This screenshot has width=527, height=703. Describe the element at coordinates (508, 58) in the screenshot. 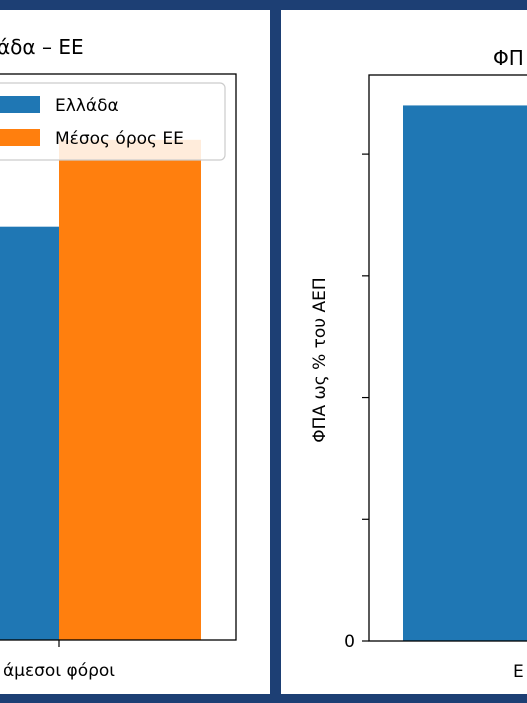

I see `right-chart-title: ΦΠ` at that location.